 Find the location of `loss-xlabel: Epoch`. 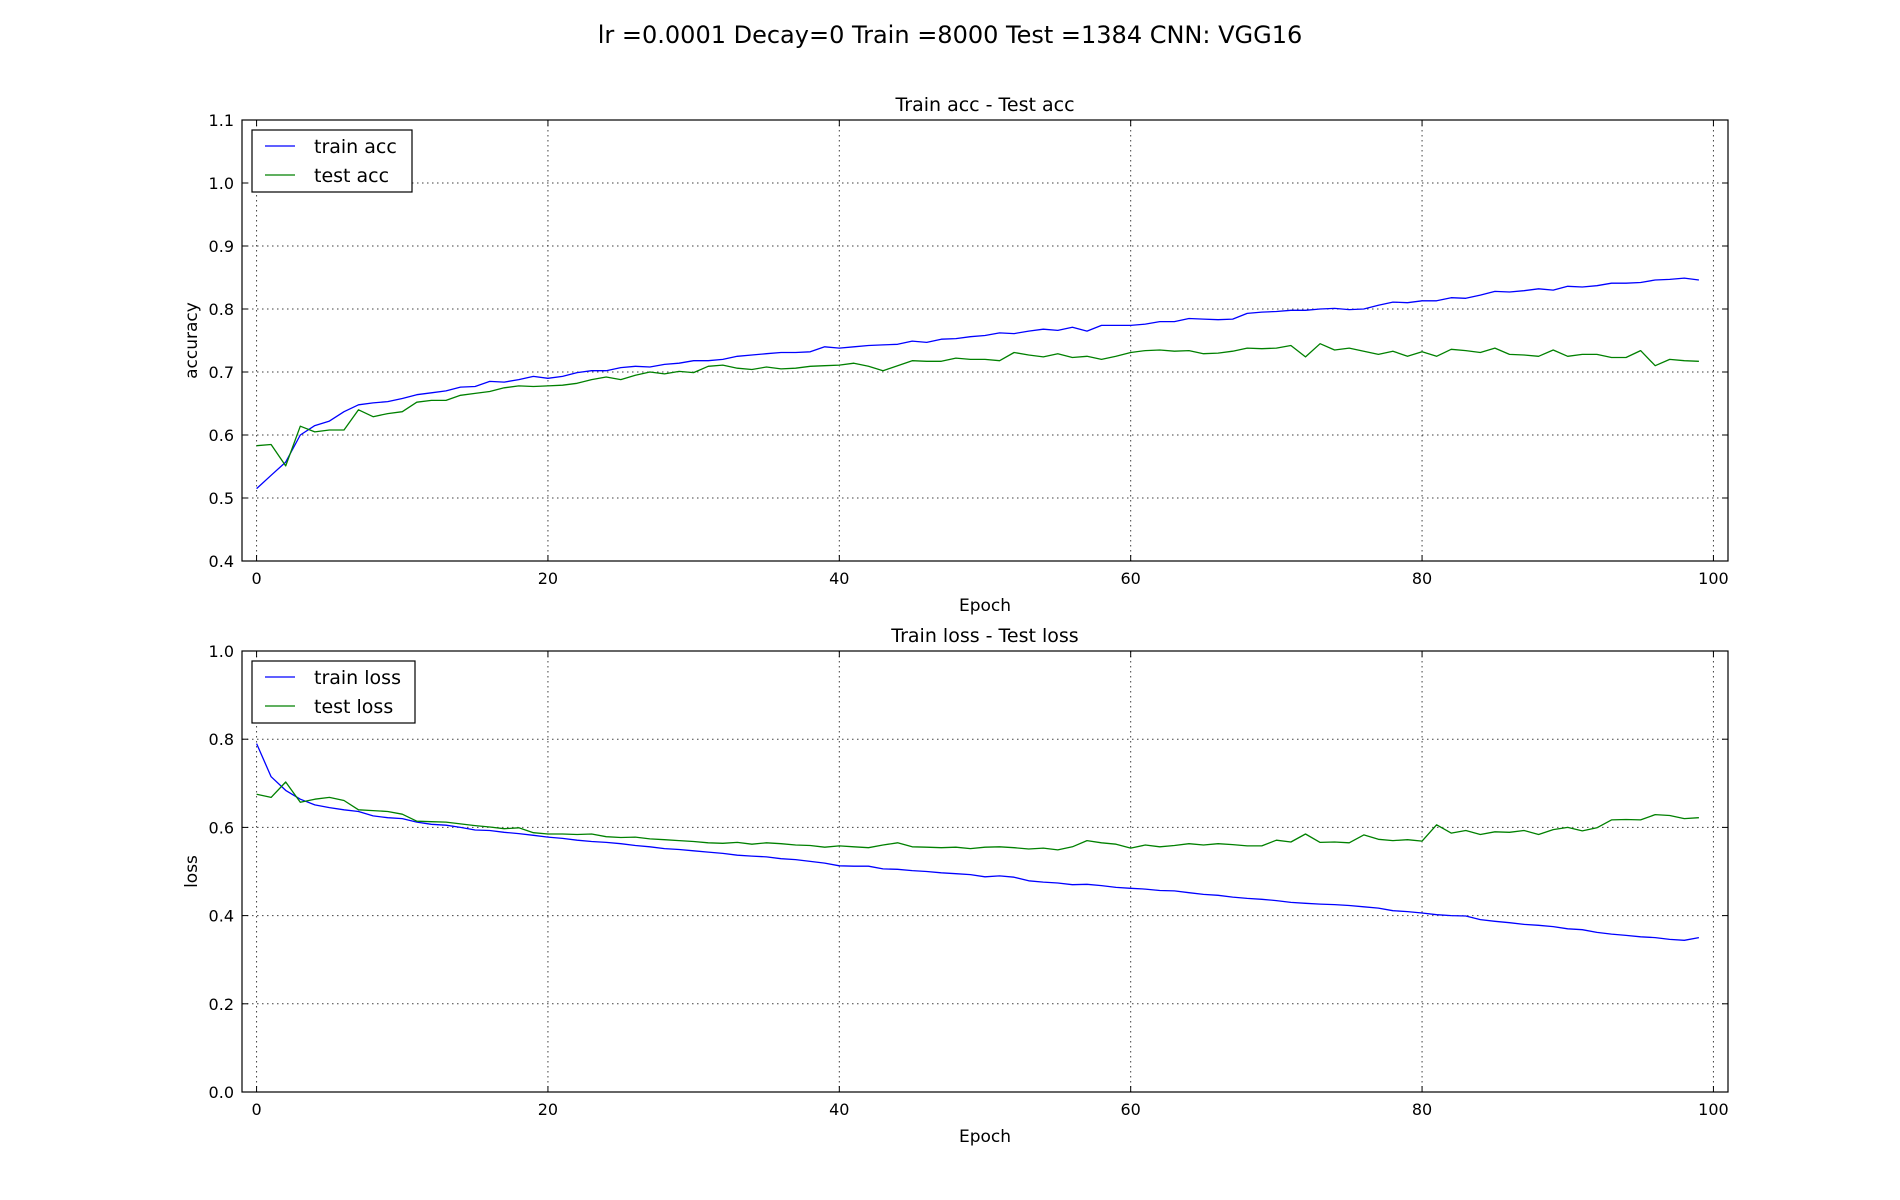

loss-xlabel: Epoch is located at coordinates (985, 1137).